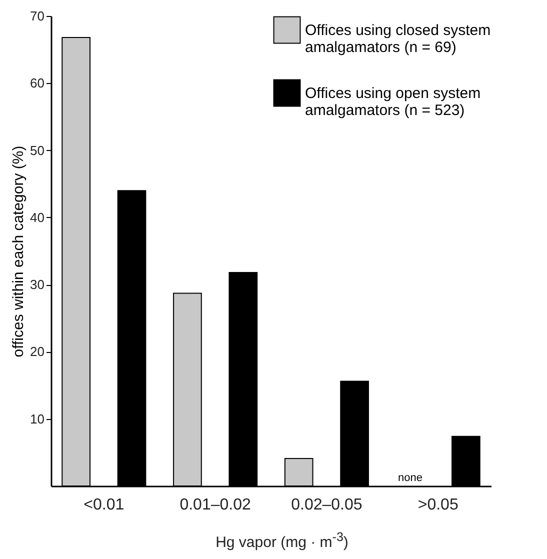 This screenshot has width=547, height=559. What do you see at coordinates (104, 505) in the screenshot?
I see `x-tick-label: <0.01` at bounding box center [104, 505].